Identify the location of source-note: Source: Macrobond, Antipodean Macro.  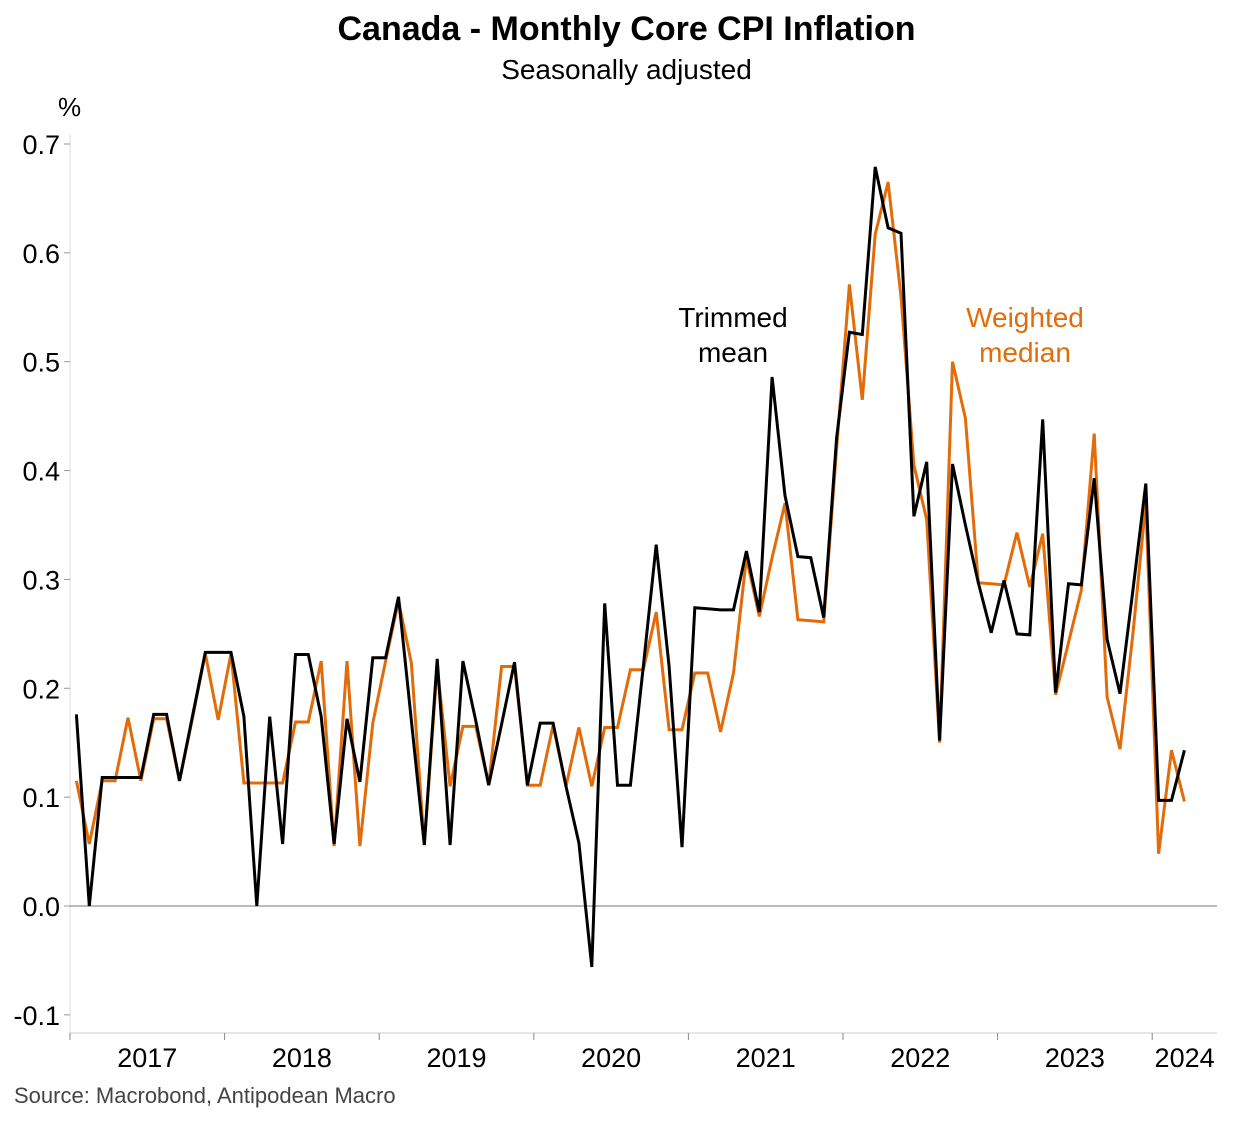
(205, 1095).